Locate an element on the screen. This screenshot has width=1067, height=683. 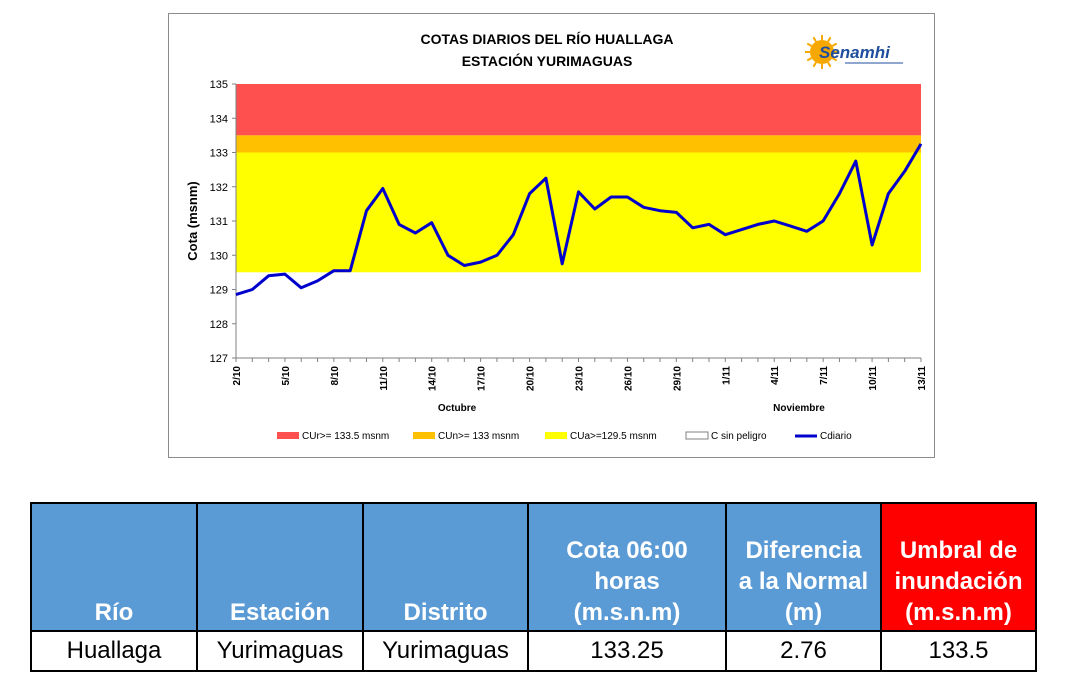
x-tick-label: 14/10 is located at coordinates (433, 378).